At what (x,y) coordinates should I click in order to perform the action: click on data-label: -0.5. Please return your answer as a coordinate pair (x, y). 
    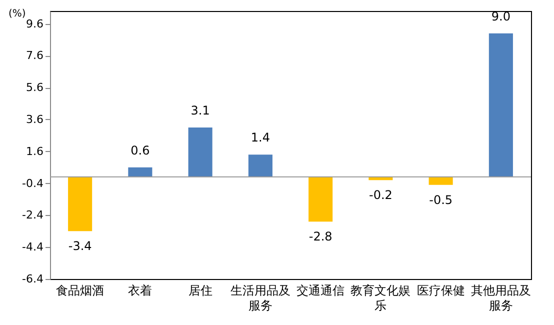
    Looking at the image, I should click on (441, 199).